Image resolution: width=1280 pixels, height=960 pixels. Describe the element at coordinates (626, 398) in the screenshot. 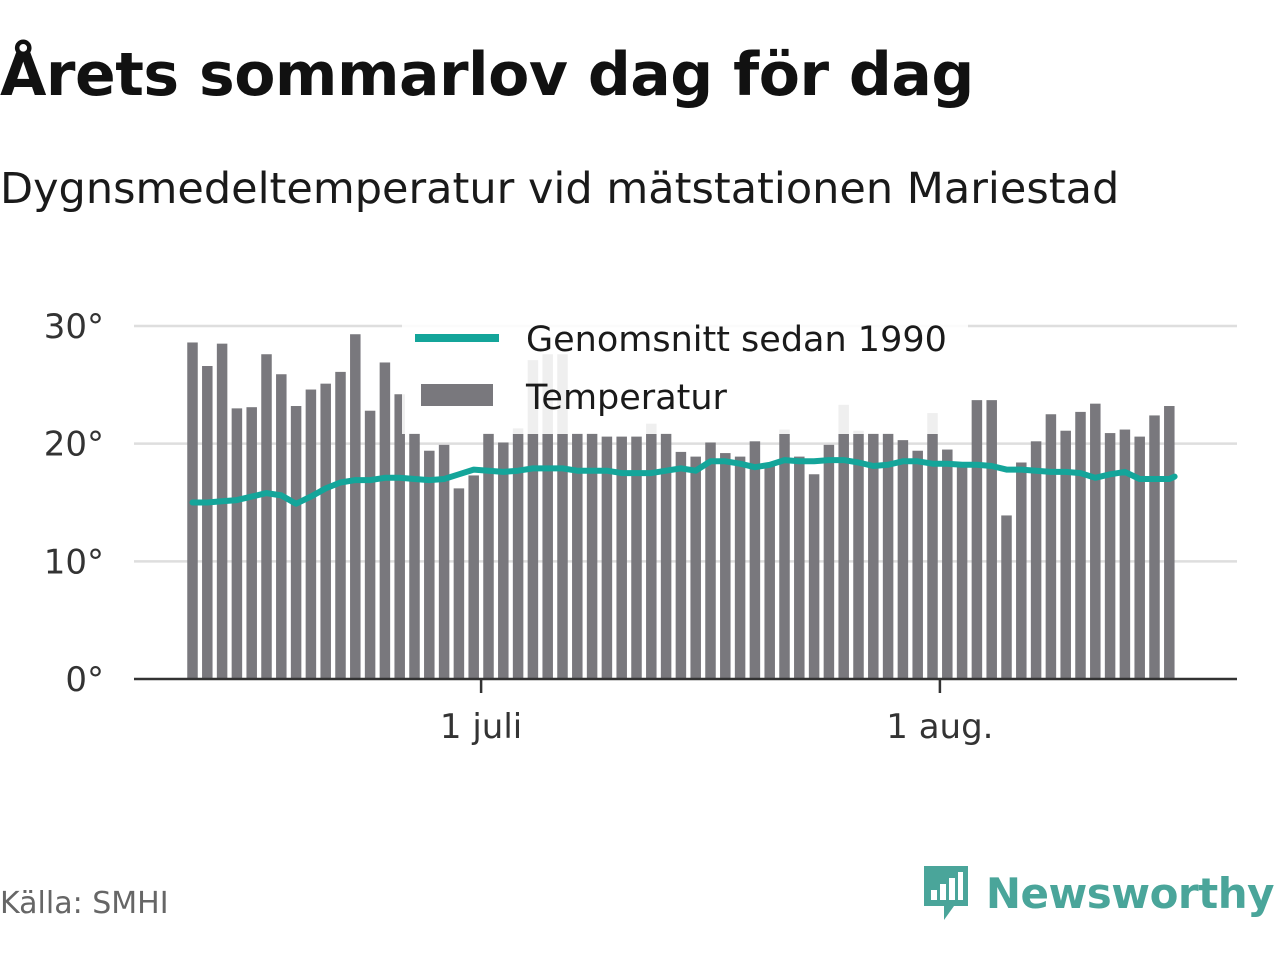

I see `legend-temperature-label: Temperatur` at that location.